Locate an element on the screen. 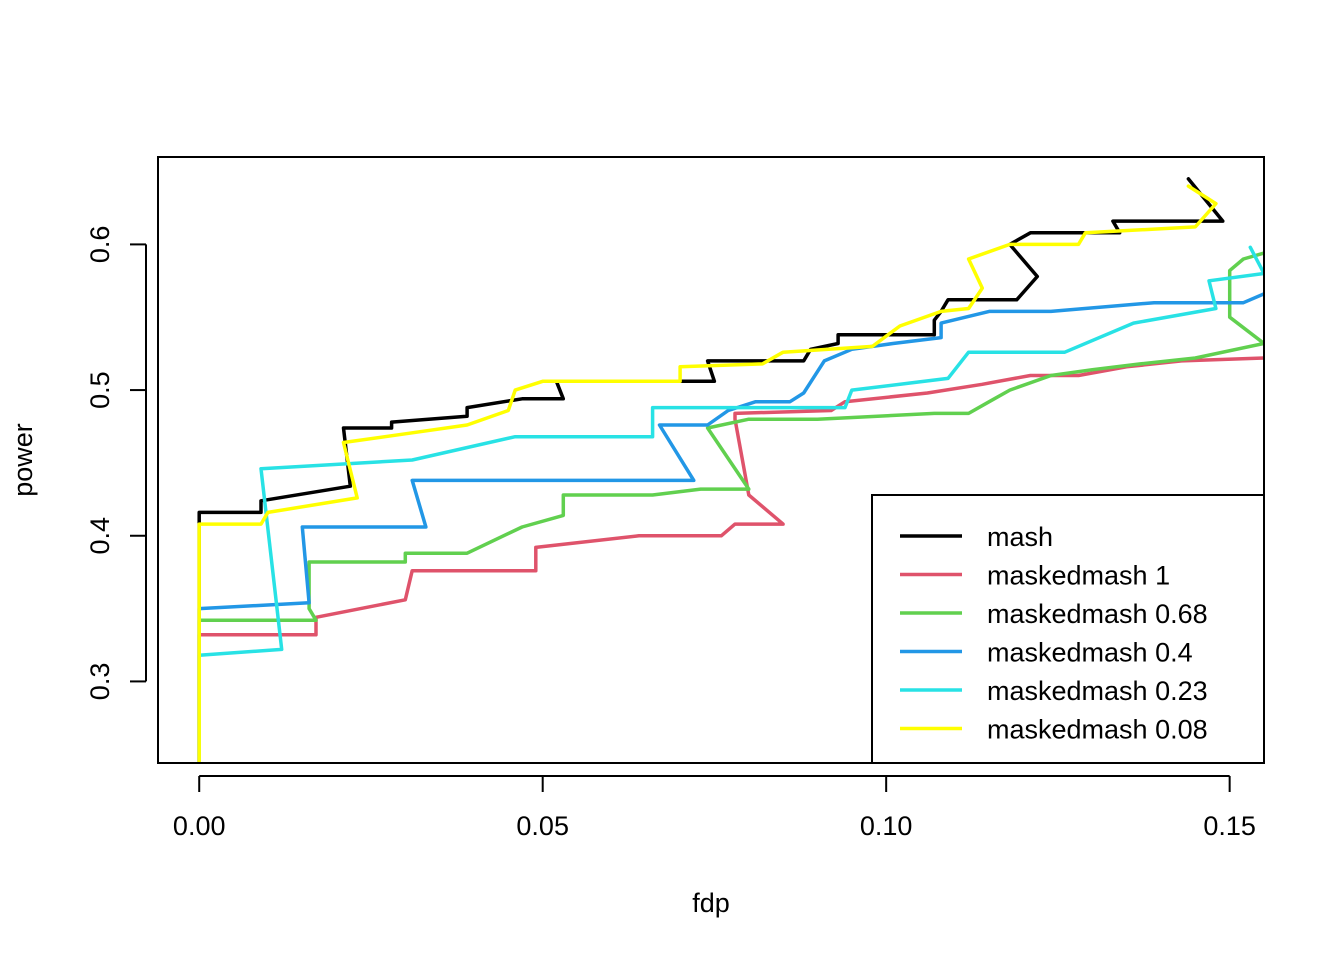 This screenshot has width=1344, height=960. x-axis: 0.00 0.05 0.10 0.15 is located at coordinates (714, 808).